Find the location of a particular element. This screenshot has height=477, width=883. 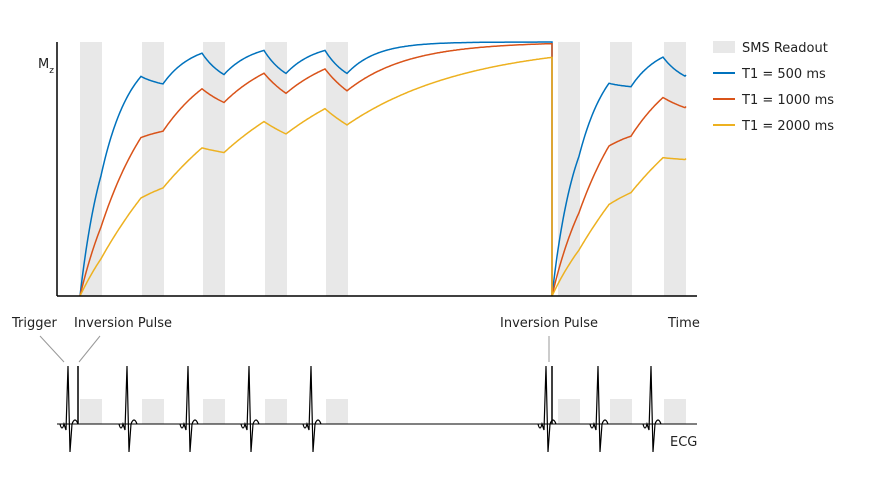

legend-label: T1 = 1000 ms is located at coordinates (787, 100).